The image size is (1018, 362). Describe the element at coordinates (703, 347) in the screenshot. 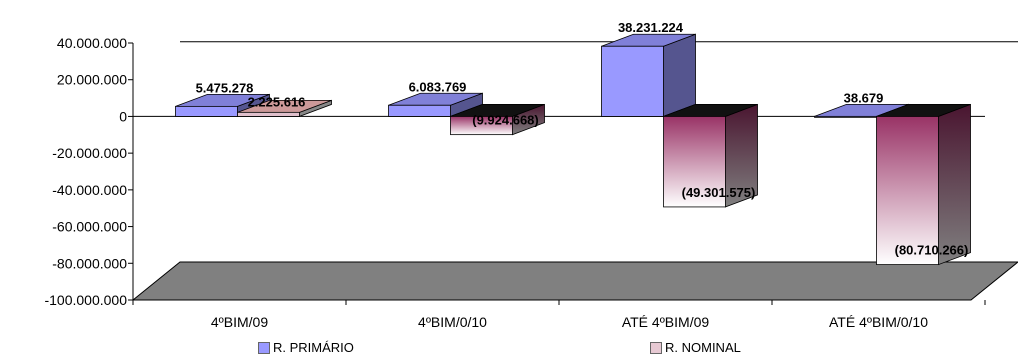

I see `legend-label-nominal: R. NOMINAL` at that location.